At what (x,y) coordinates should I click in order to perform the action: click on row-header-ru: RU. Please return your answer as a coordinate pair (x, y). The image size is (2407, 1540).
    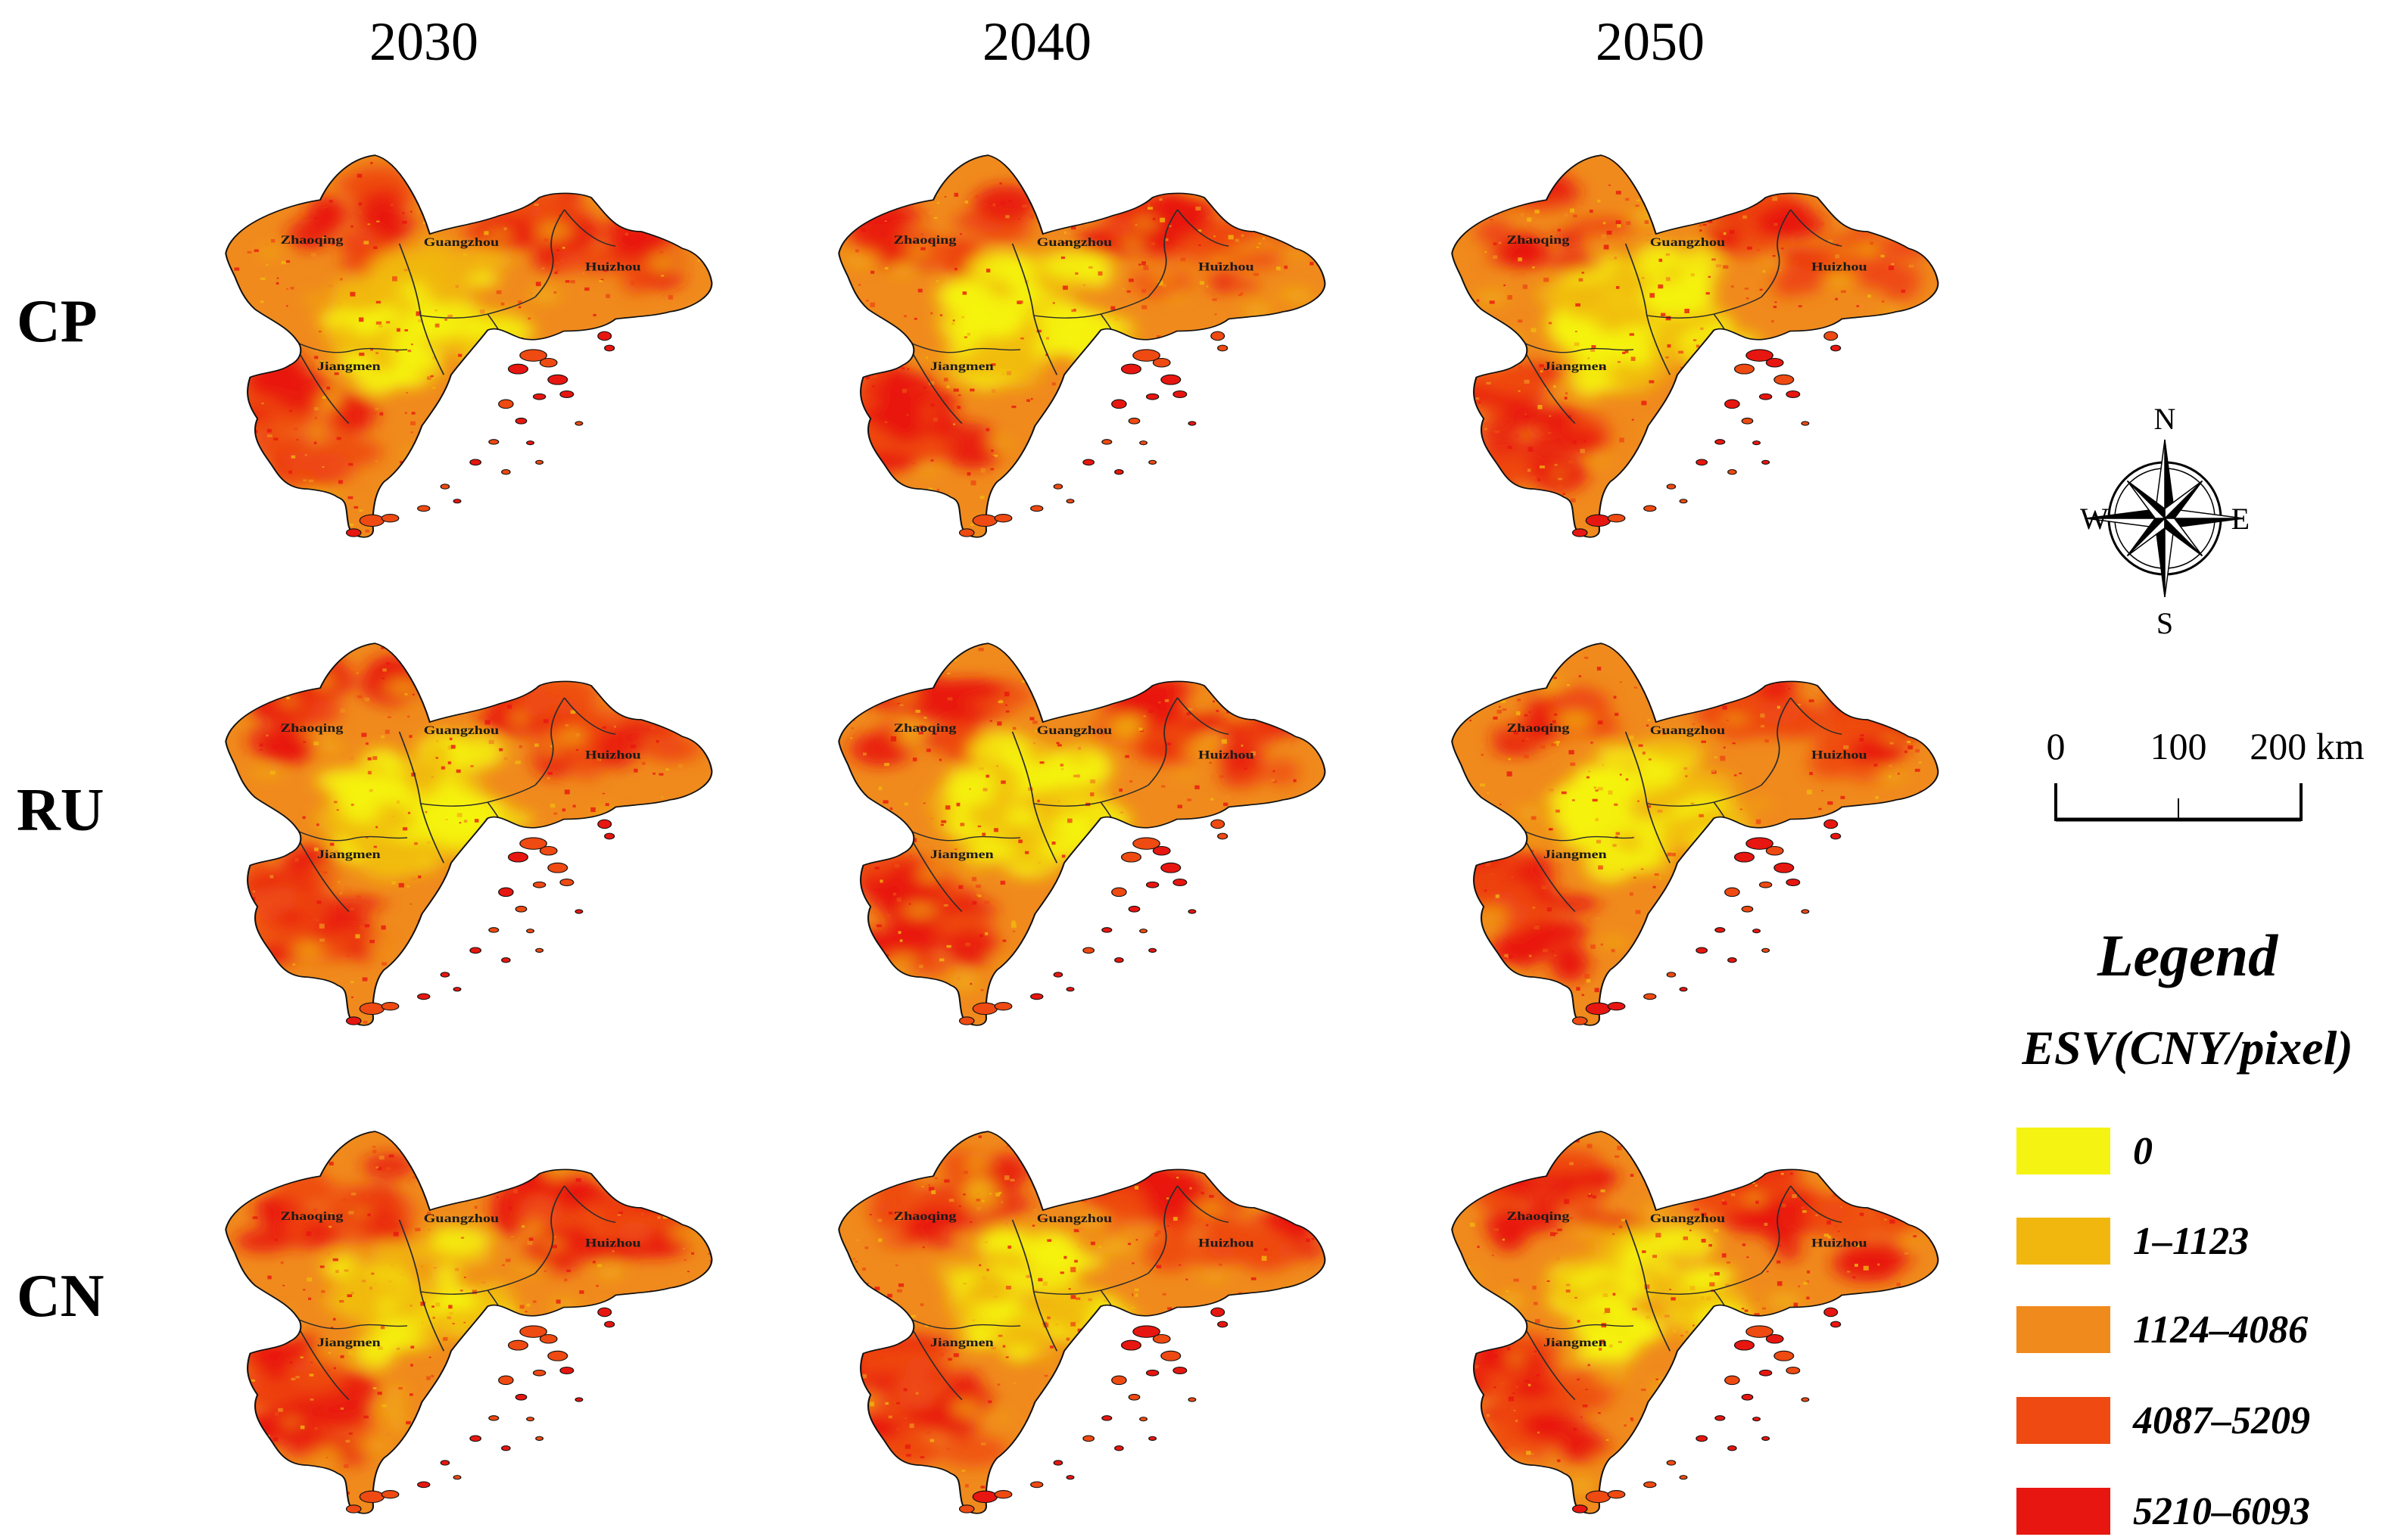
    Looking at the image, I should click on (60, 810).